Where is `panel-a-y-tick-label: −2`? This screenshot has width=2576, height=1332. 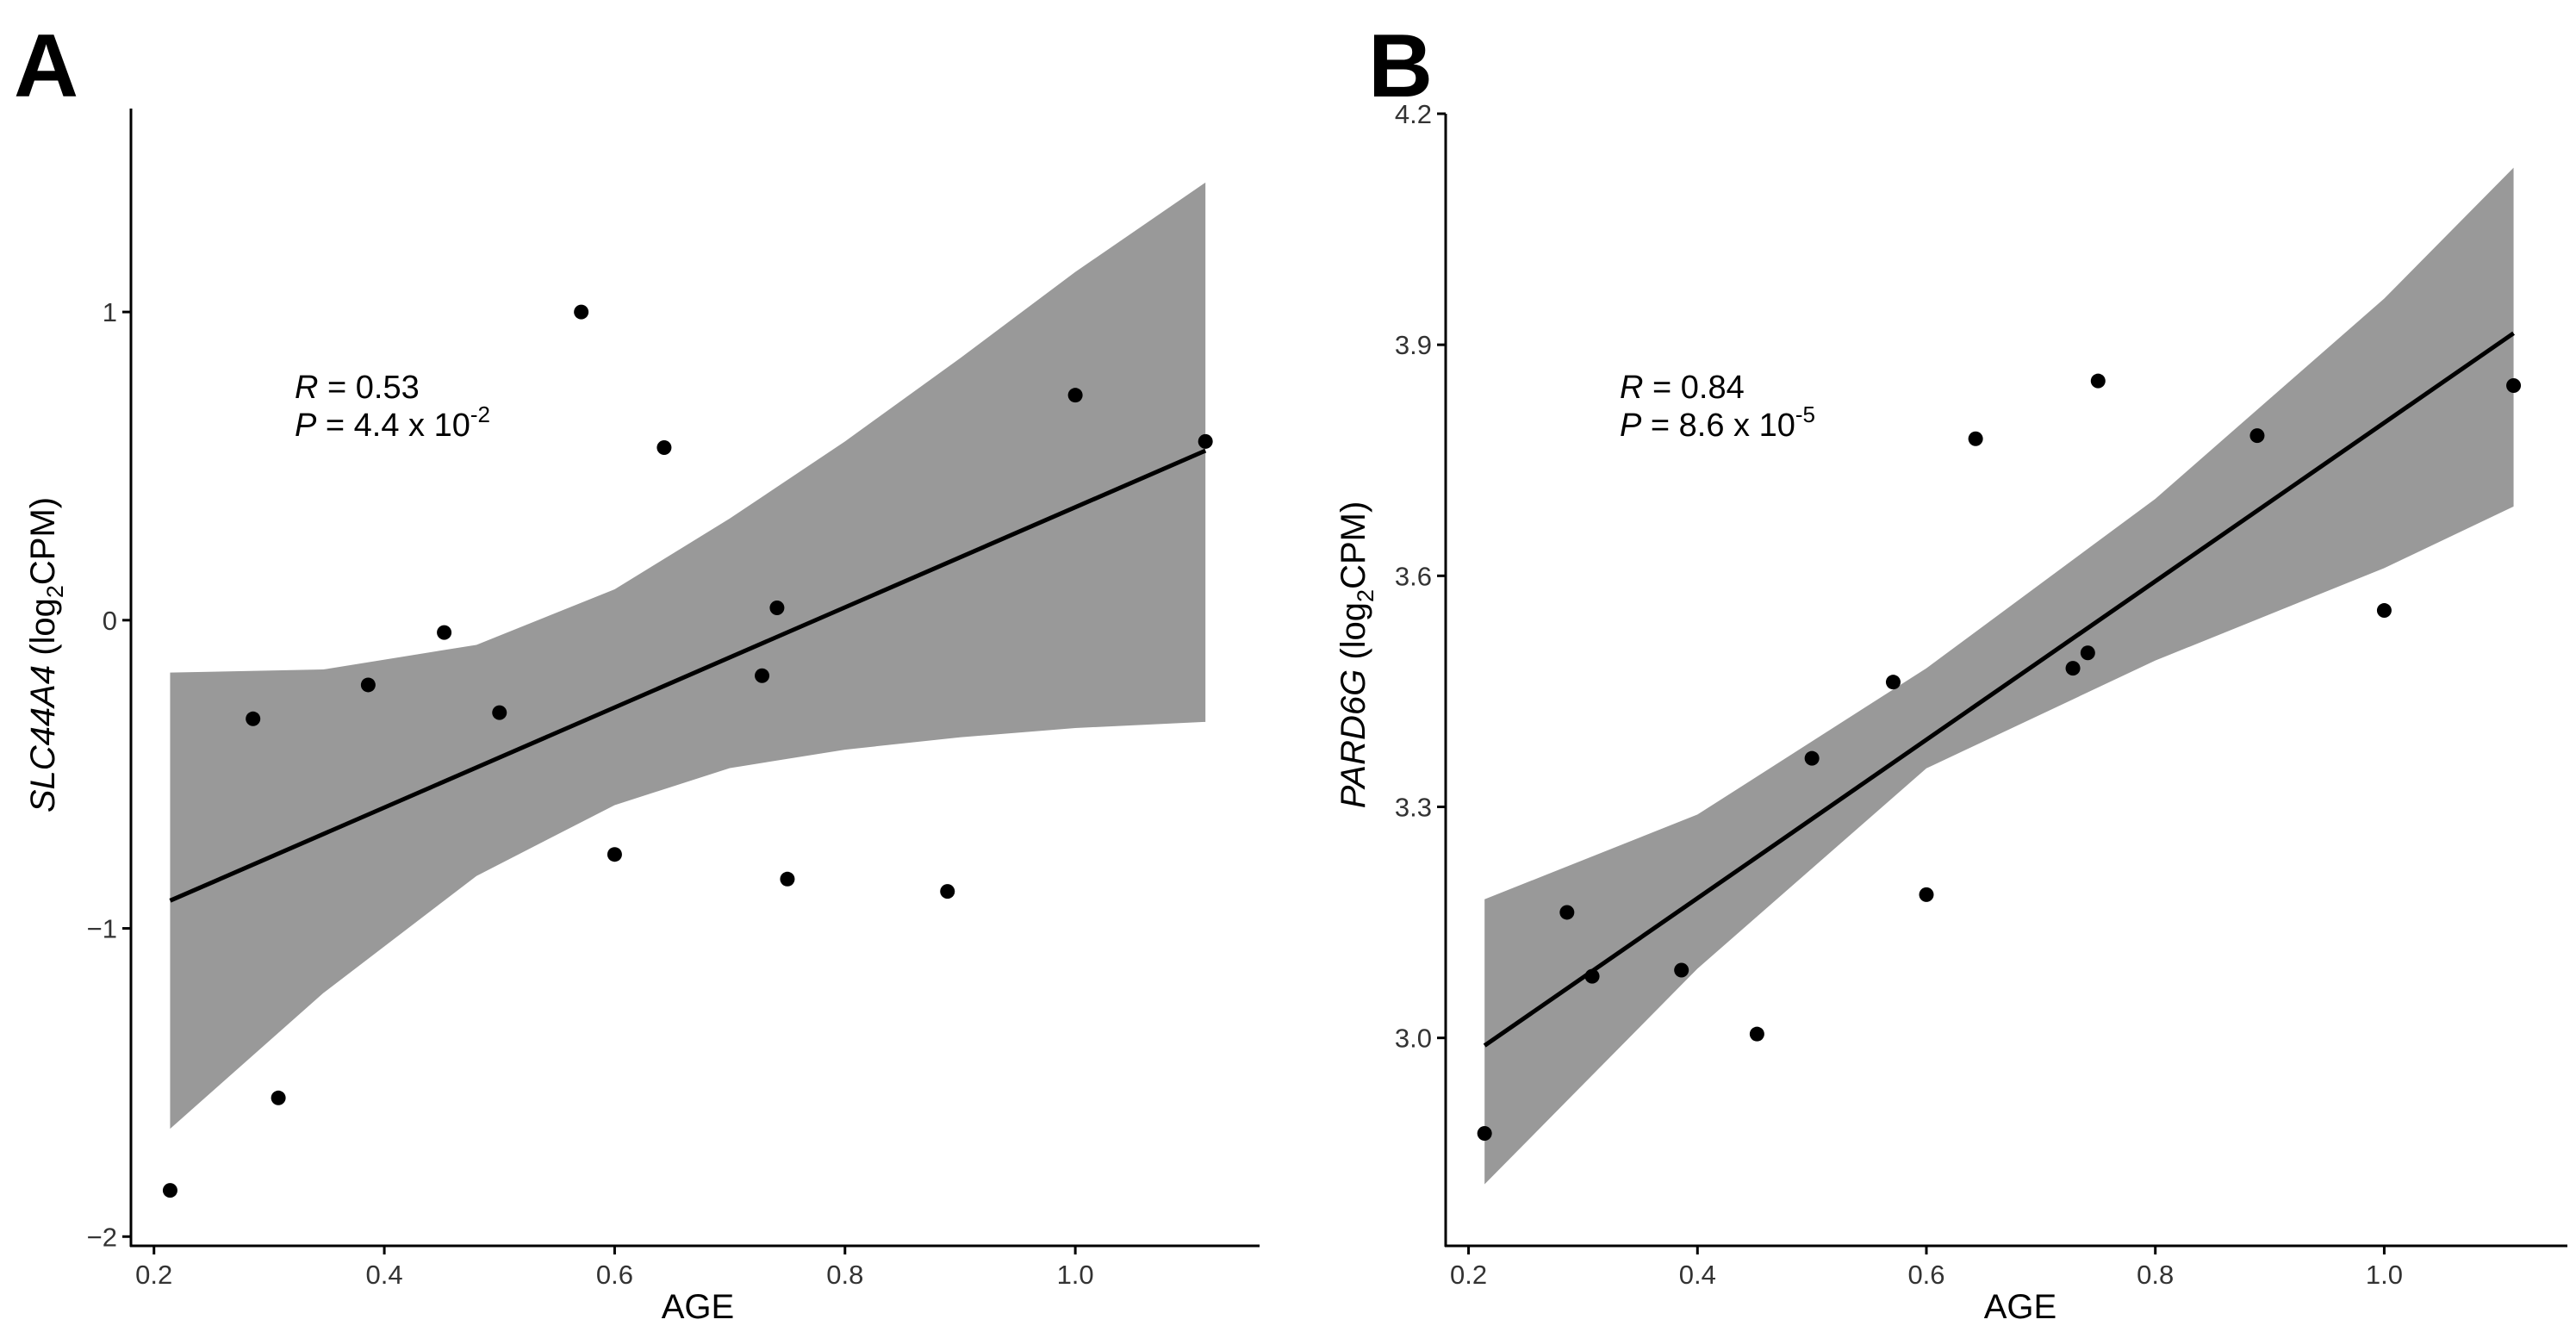
panel-a-y-tick-label: −2 is located at coordinates (102, 1237).